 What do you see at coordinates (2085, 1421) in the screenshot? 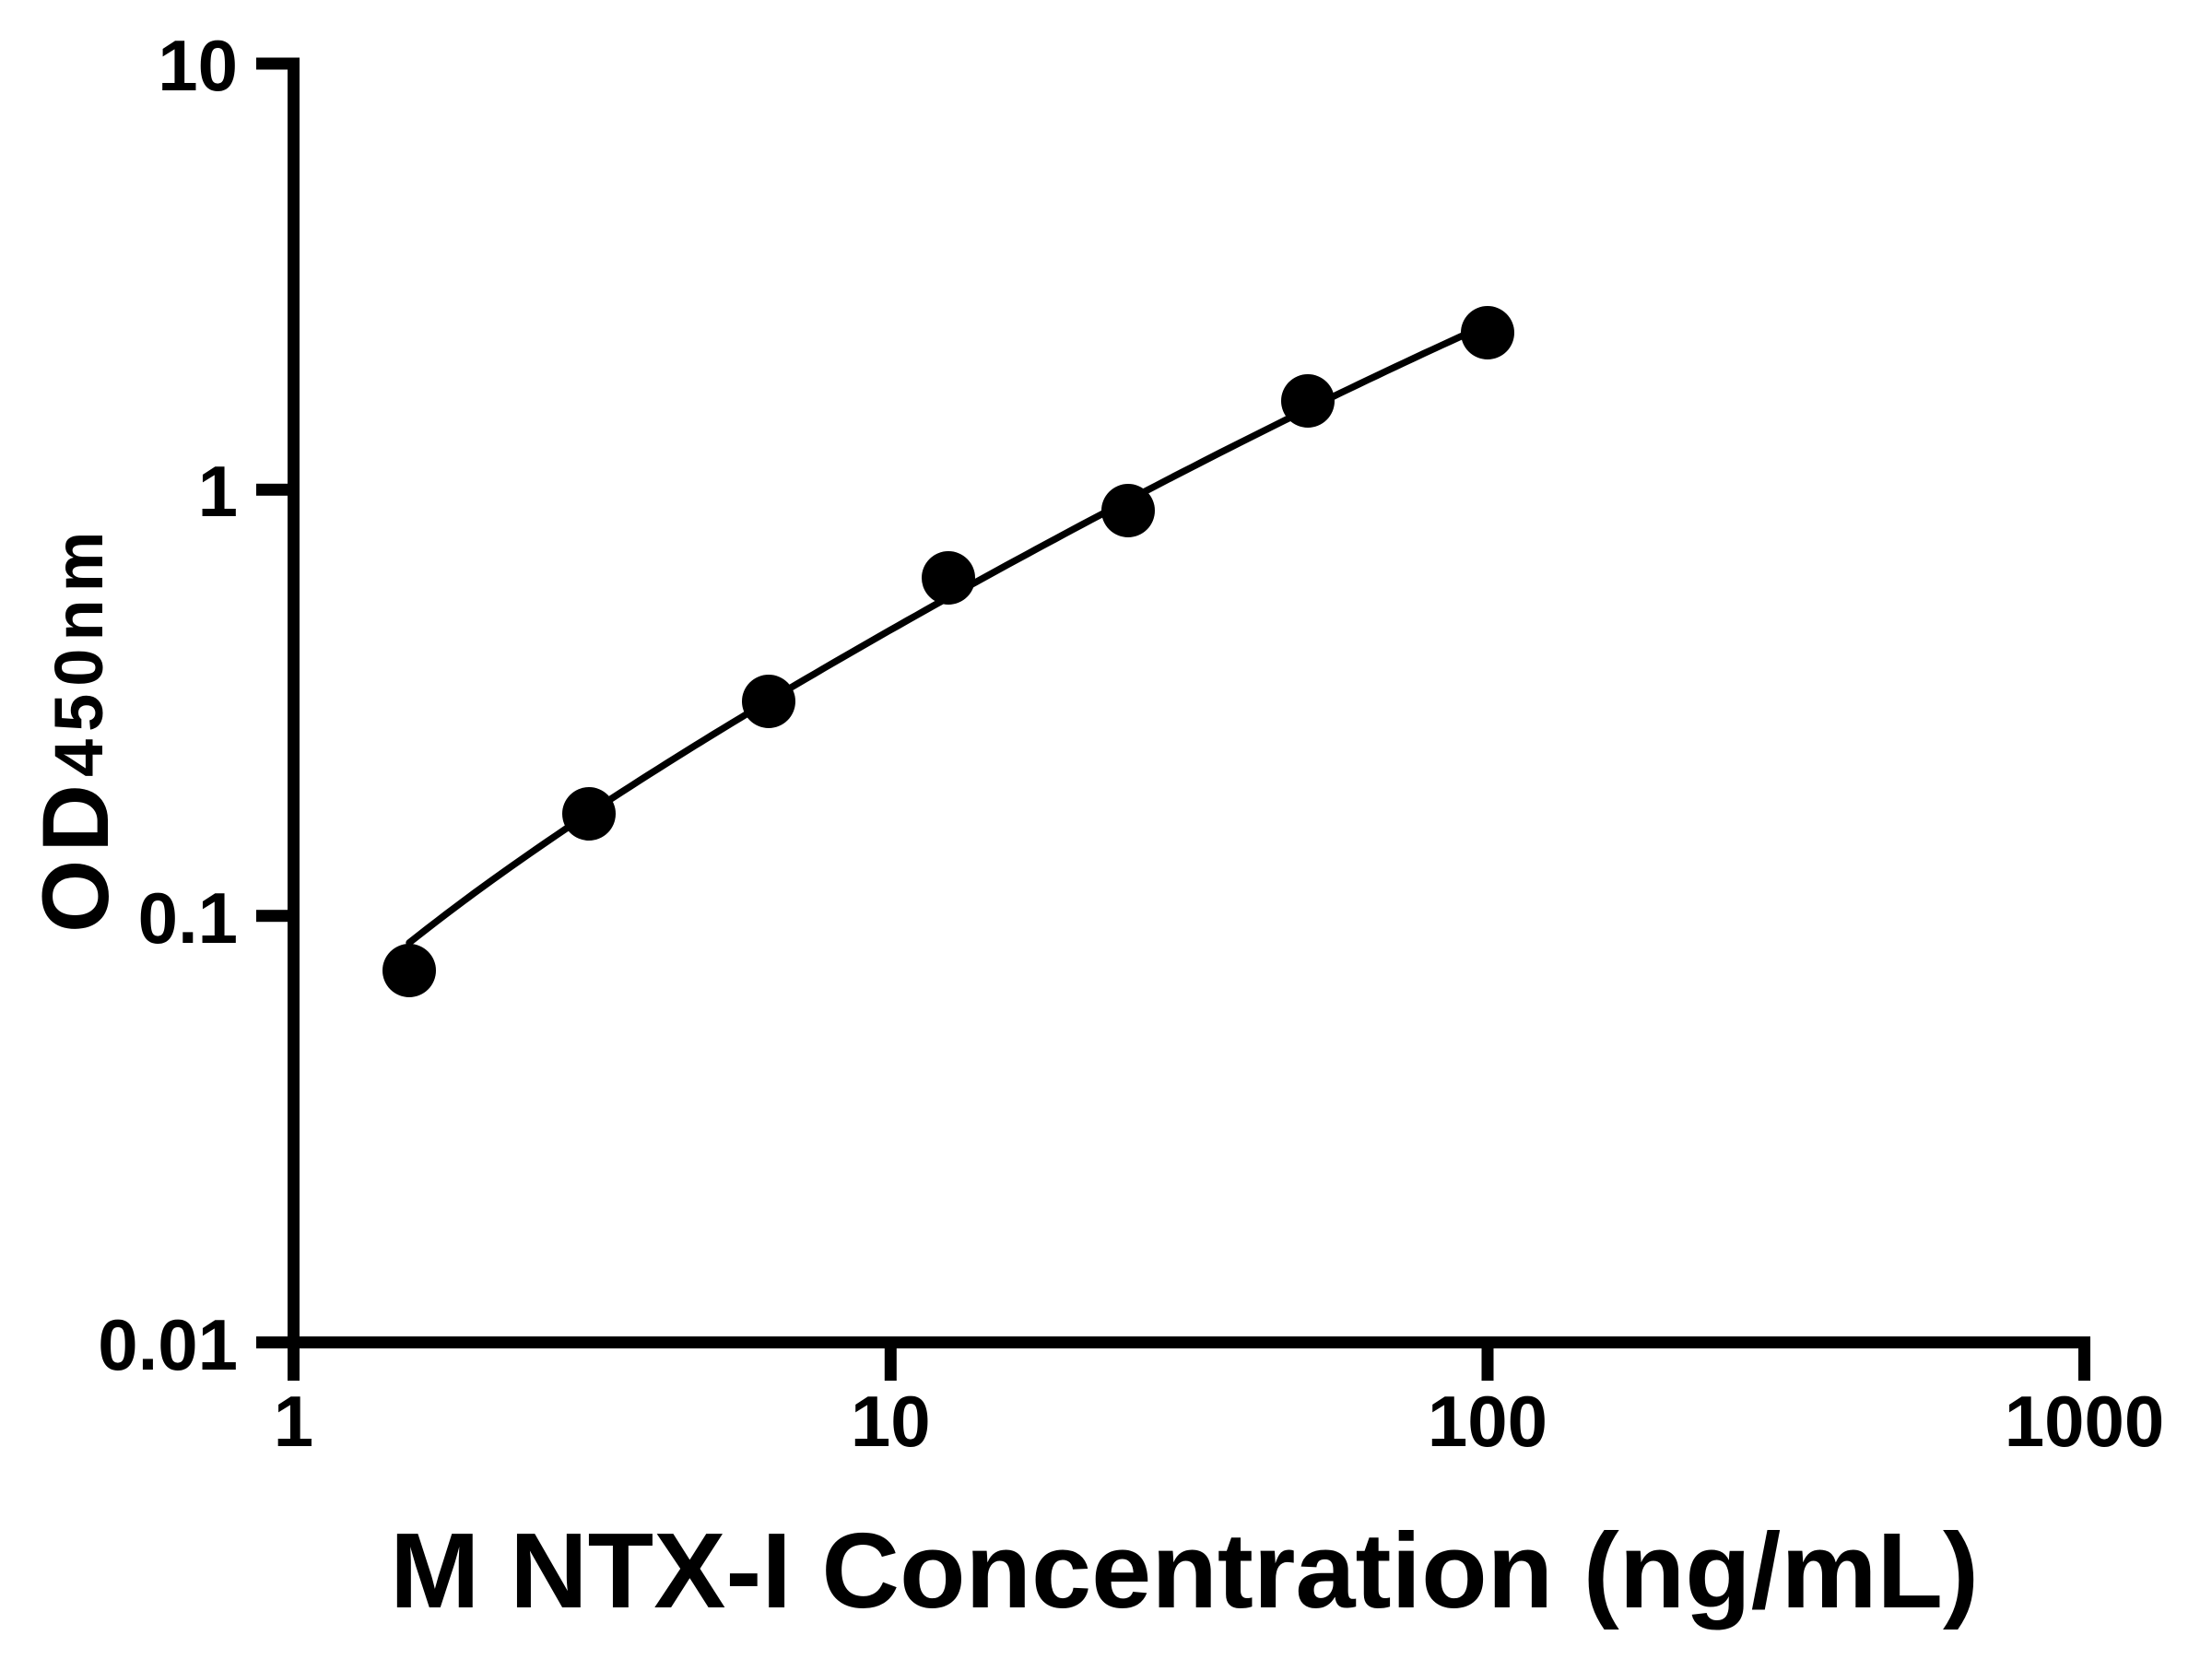
I see `svg-text: 1000` at bounding box center [2085, 1421].